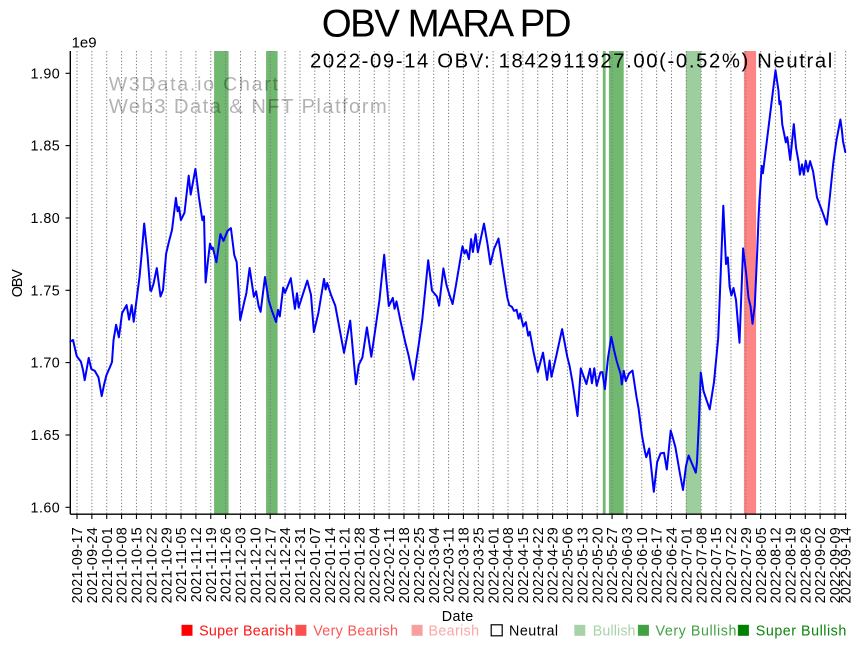 This screenshot has width=864, height=651. What do you see at coordinates (450, 564) in the screenshot?
I see `svg-text: 2022-03-11` at bounding box center [450, 564].